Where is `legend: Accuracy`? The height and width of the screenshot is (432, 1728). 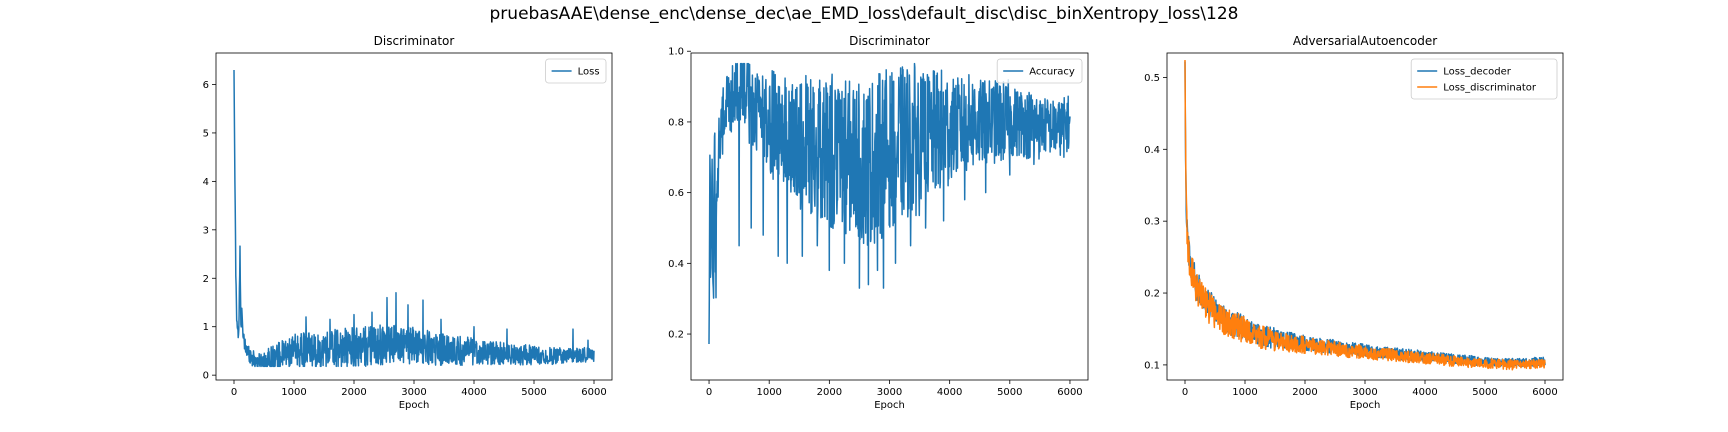
legend: Accuracy is located at coordinates (1039, 71).